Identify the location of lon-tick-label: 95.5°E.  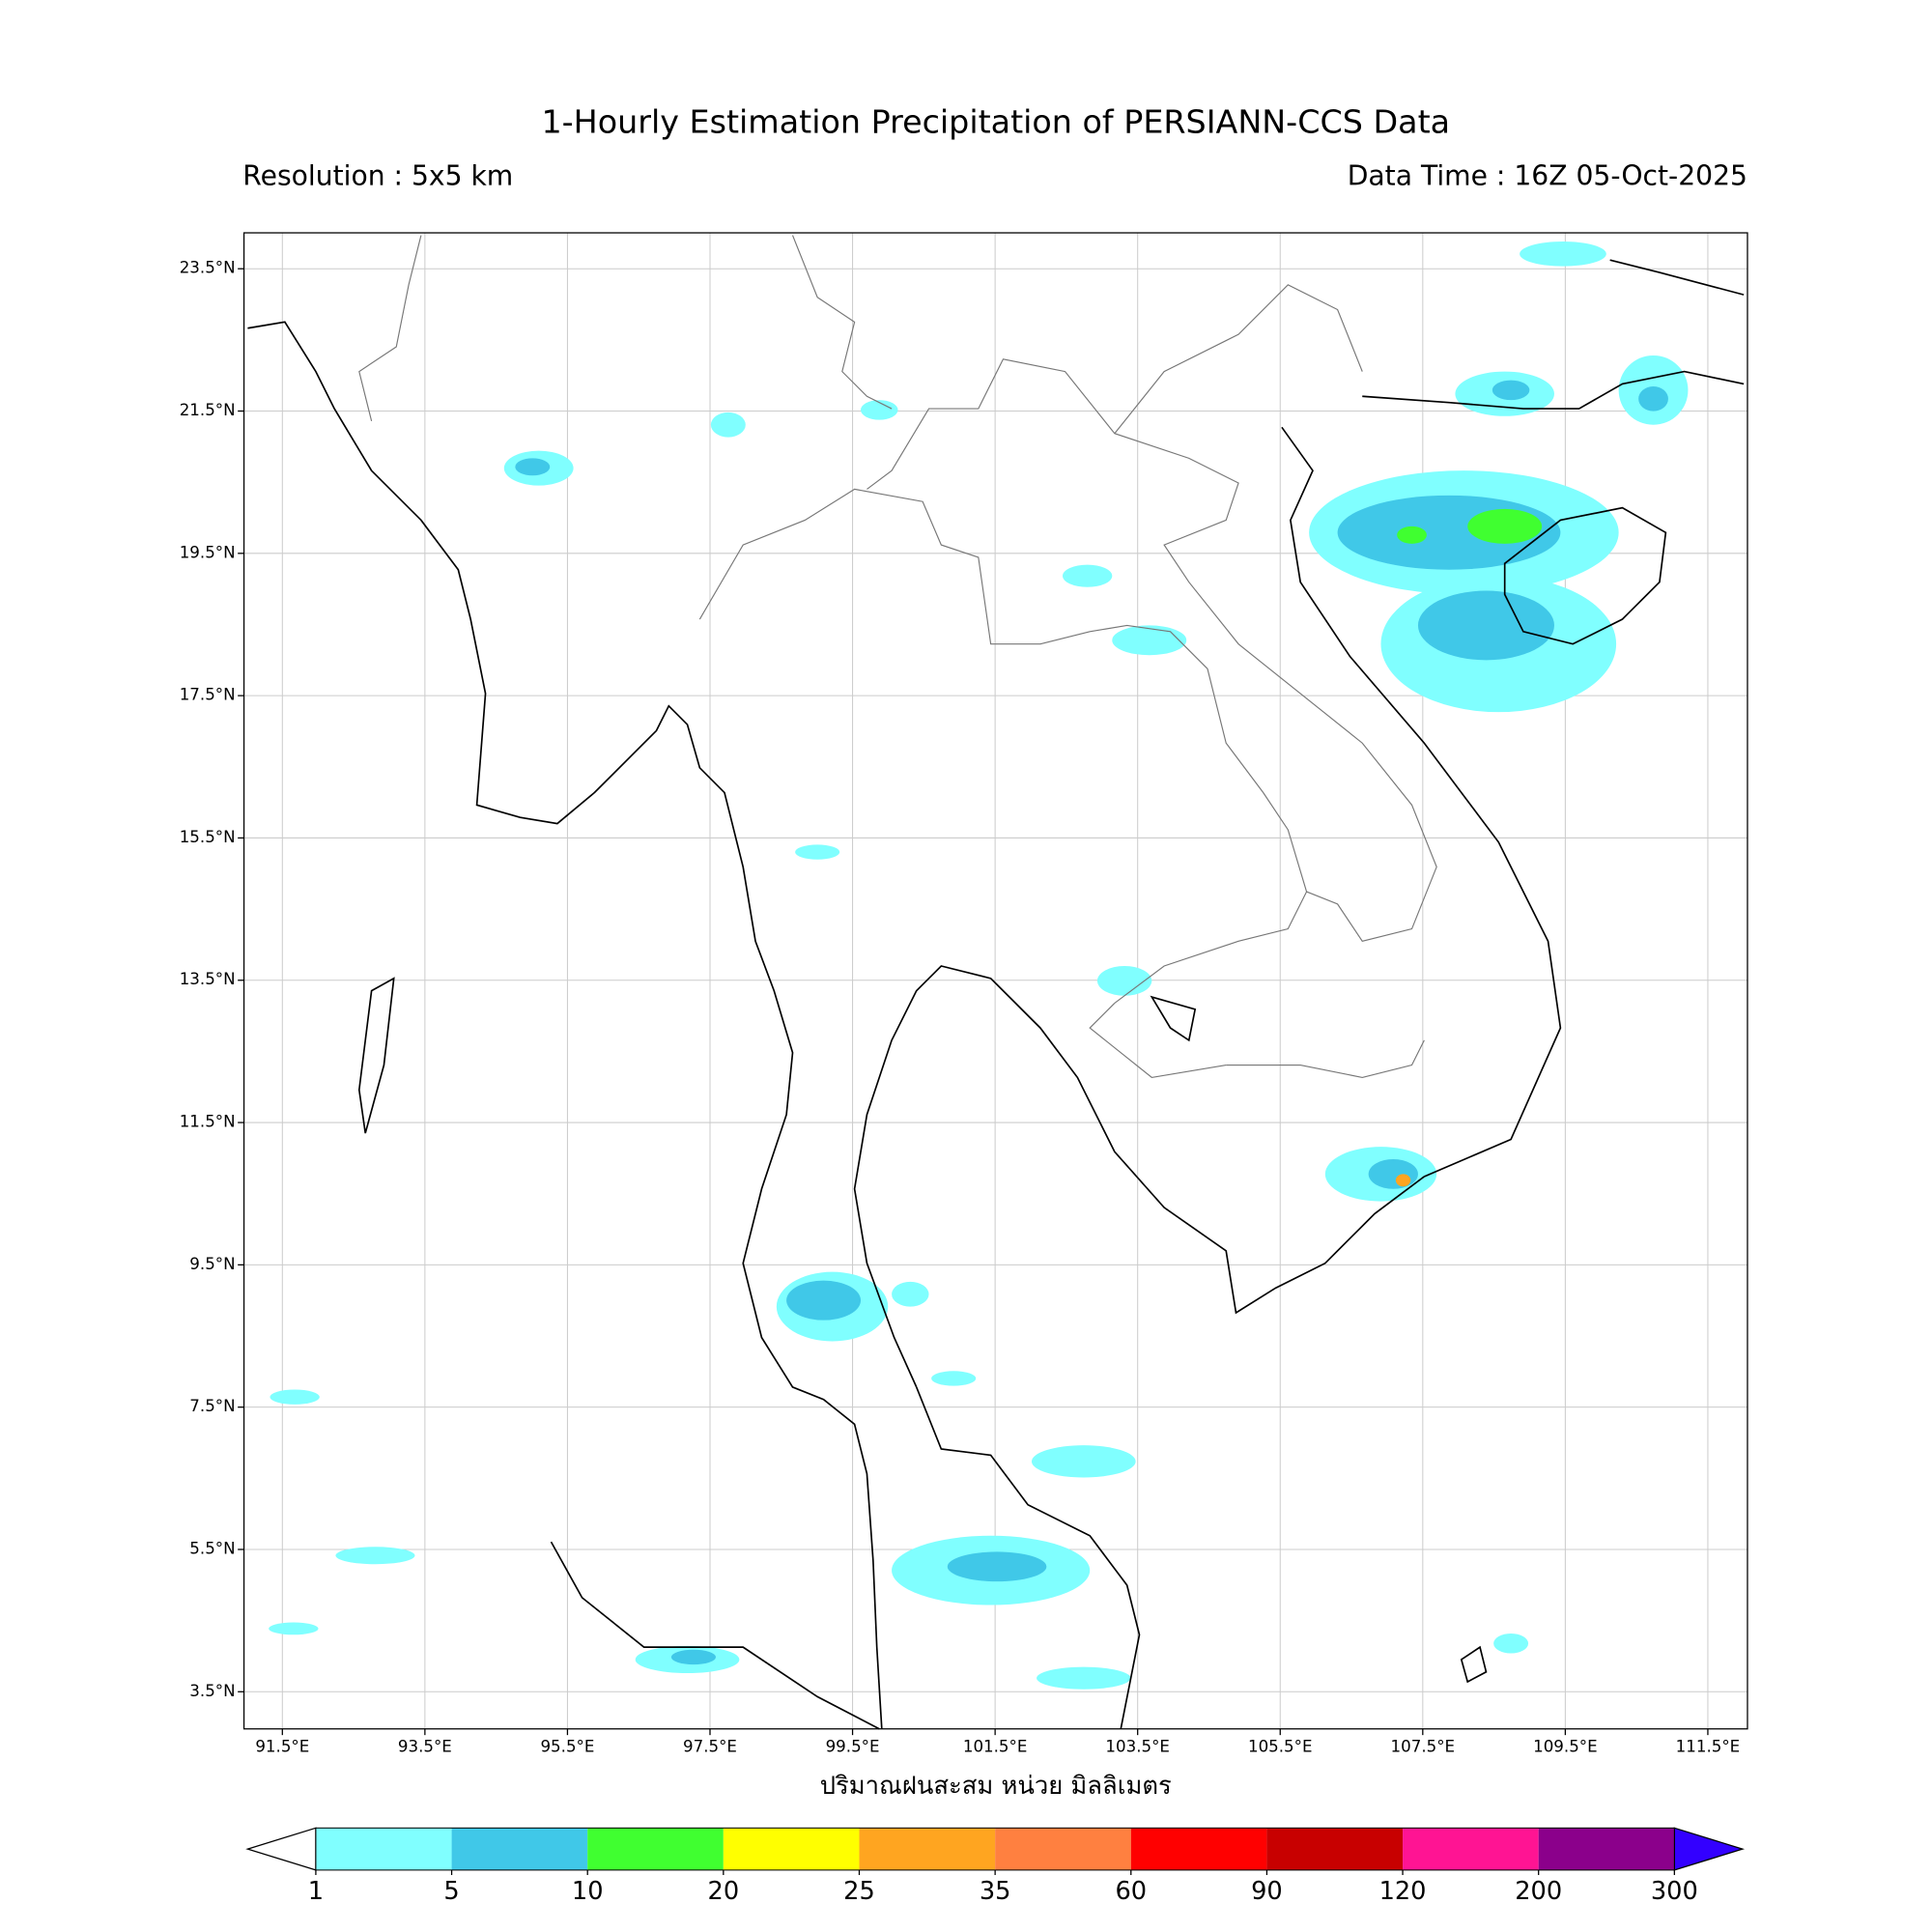
(567, 1746).